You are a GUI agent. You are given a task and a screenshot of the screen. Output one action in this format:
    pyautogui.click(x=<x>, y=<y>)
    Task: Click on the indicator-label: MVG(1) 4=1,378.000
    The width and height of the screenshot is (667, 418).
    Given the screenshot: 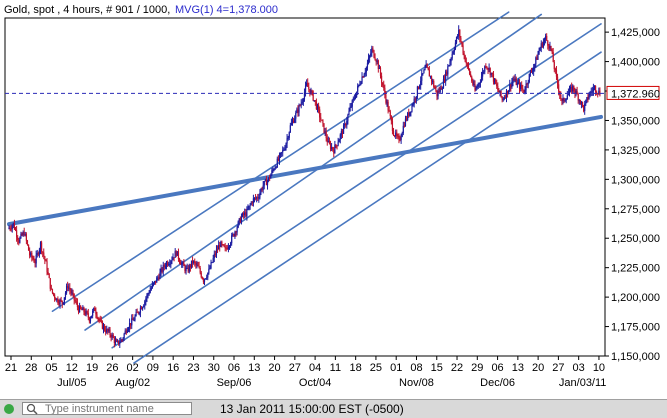 What is the action you would take?
    pyautogui.click(x=226, y=10)
    